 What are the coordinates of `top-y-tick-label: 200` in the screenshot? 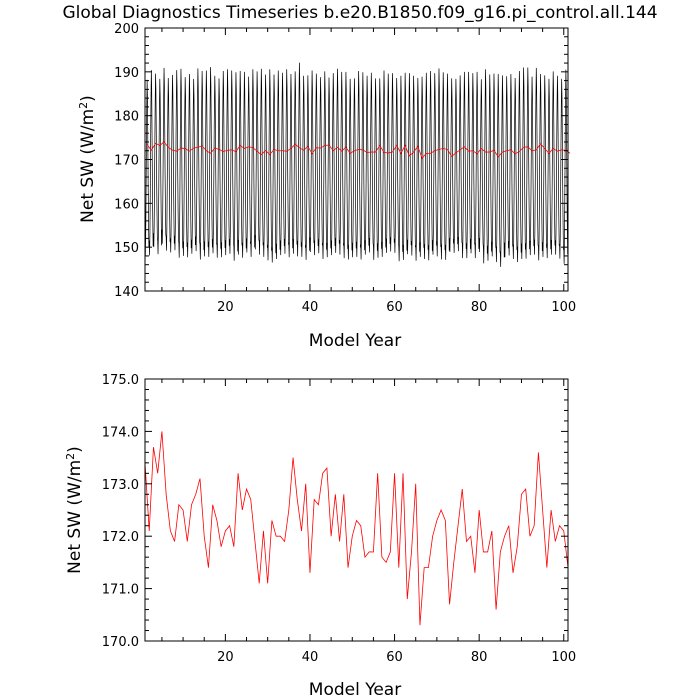 It's located at (126, 29).